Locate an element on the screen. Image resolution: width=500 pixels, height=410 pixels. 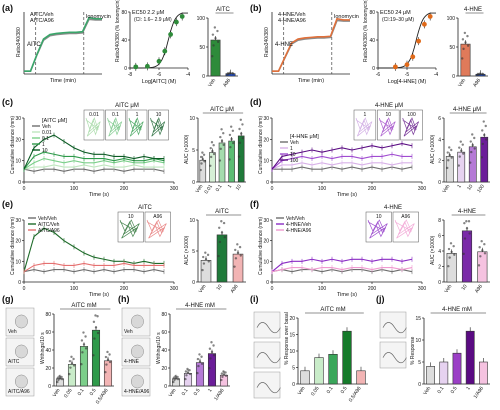
panel-label-c: (c) is located at coordinates (7, 102).